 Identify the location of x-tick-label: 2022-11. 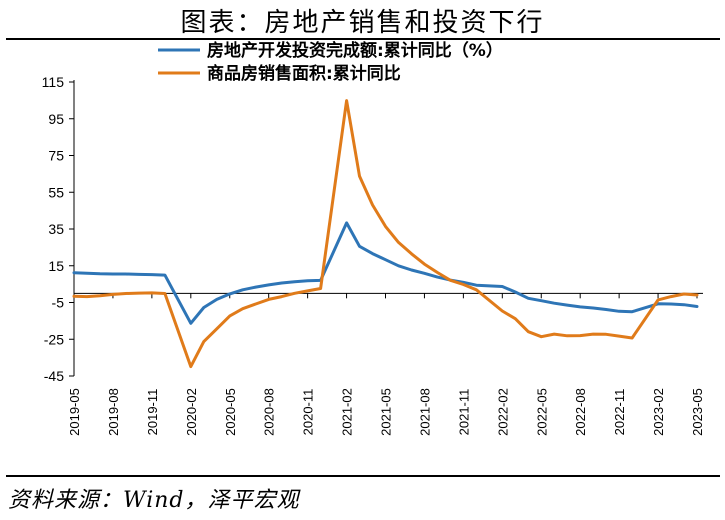
(619, 412).